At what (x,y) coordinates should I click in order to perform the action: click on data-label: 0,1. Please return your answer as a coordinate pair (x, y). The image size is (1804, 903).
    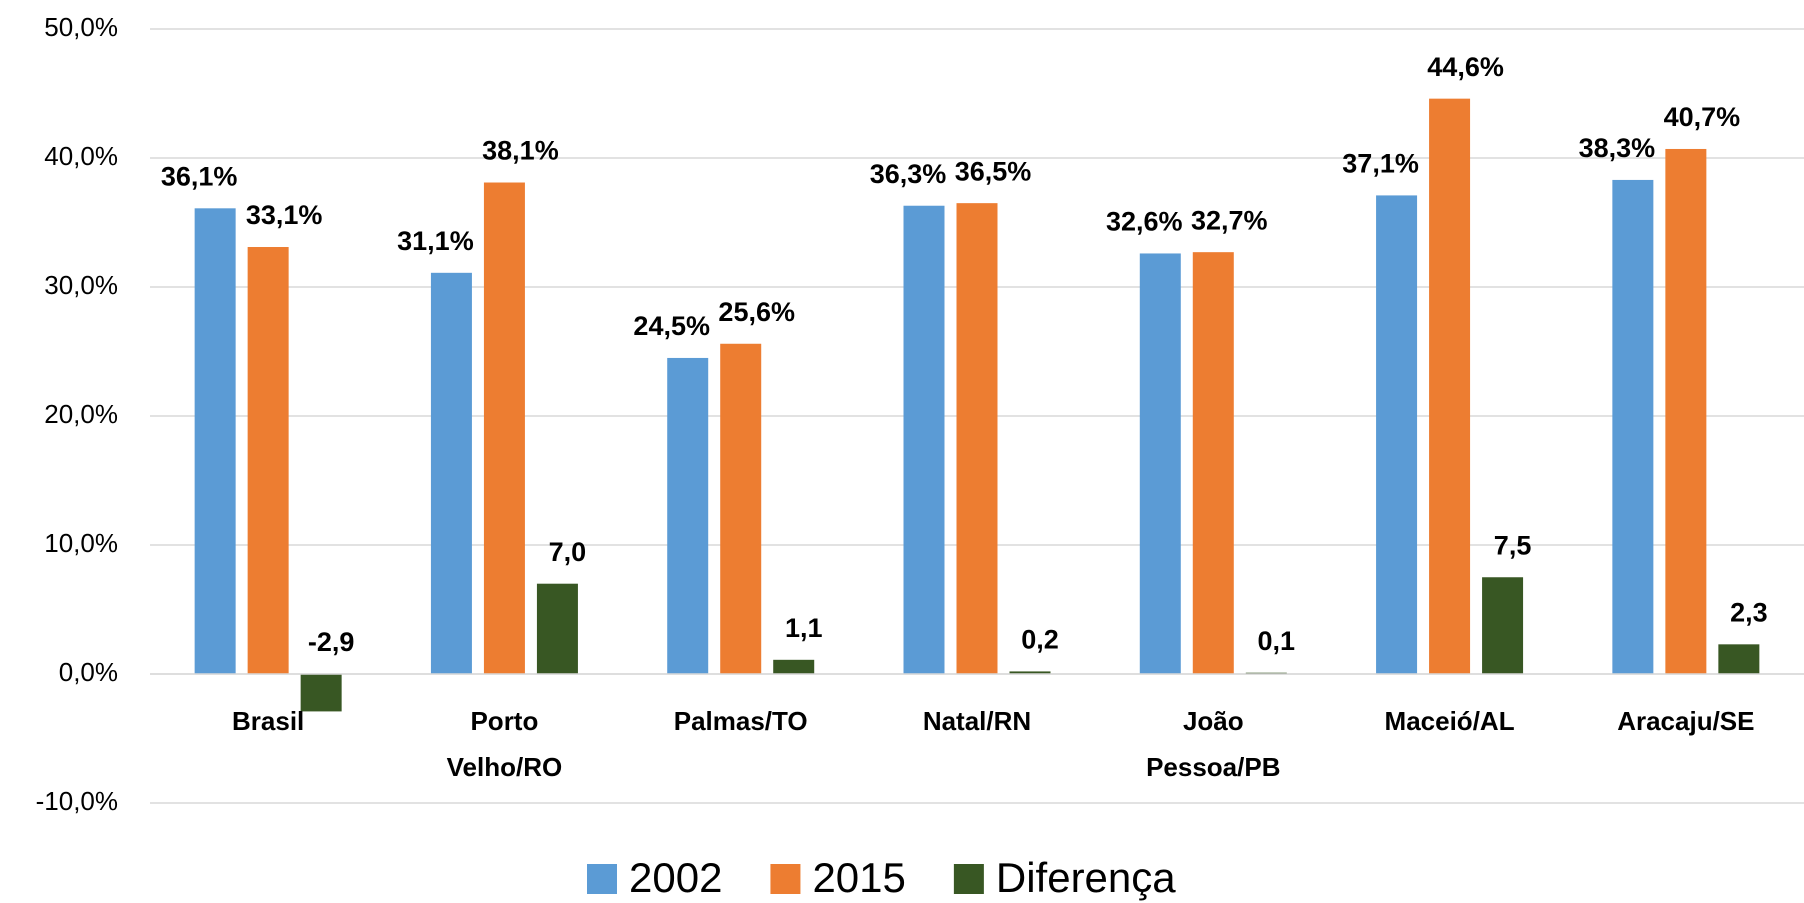
    Looking at the image, I should click on (1277, 641).